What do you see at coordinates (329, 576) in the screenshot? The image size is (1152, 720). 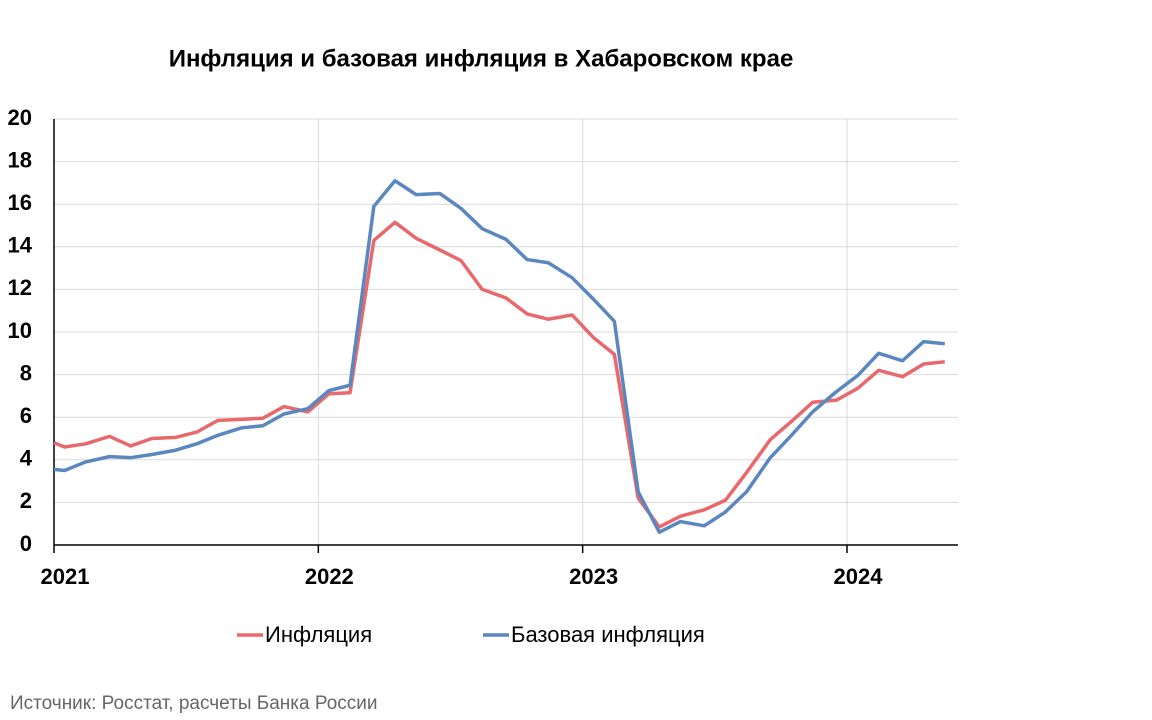 I see `x-tick-label: 2022` at bounding box center [329, 576].